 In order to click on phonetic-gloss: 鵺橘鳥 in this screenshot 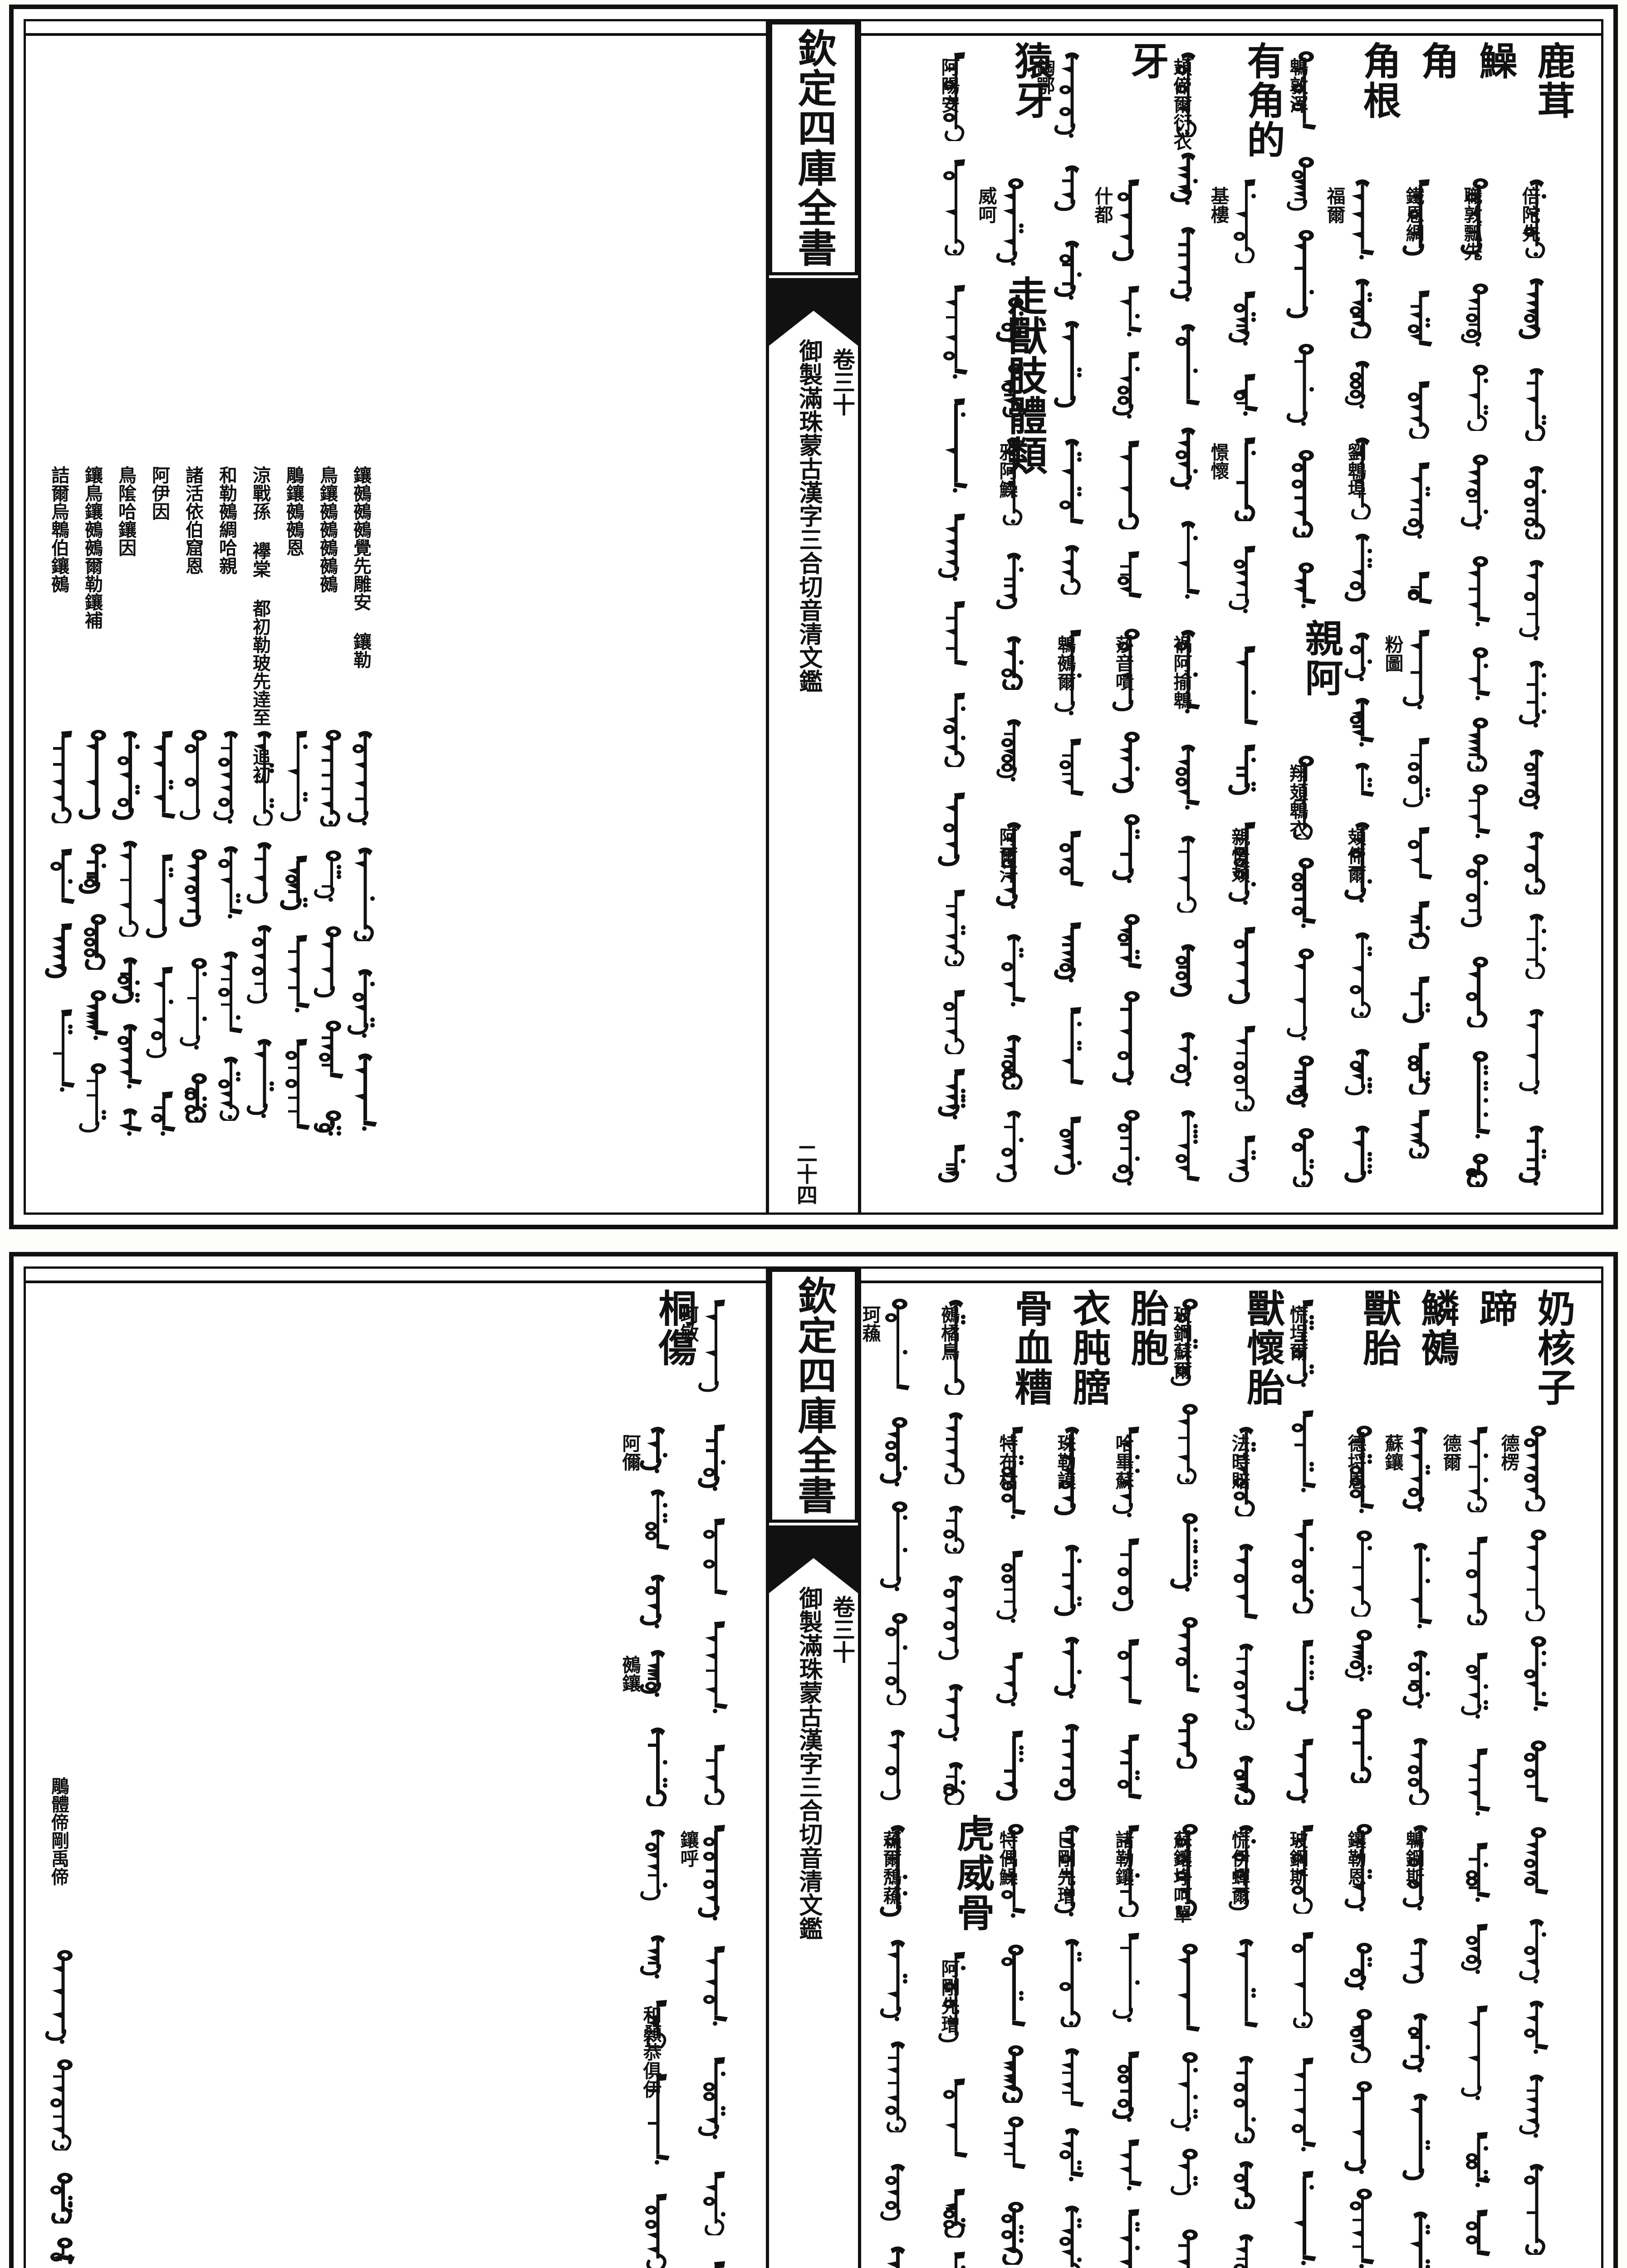, I will do `click(949, 1333)`.